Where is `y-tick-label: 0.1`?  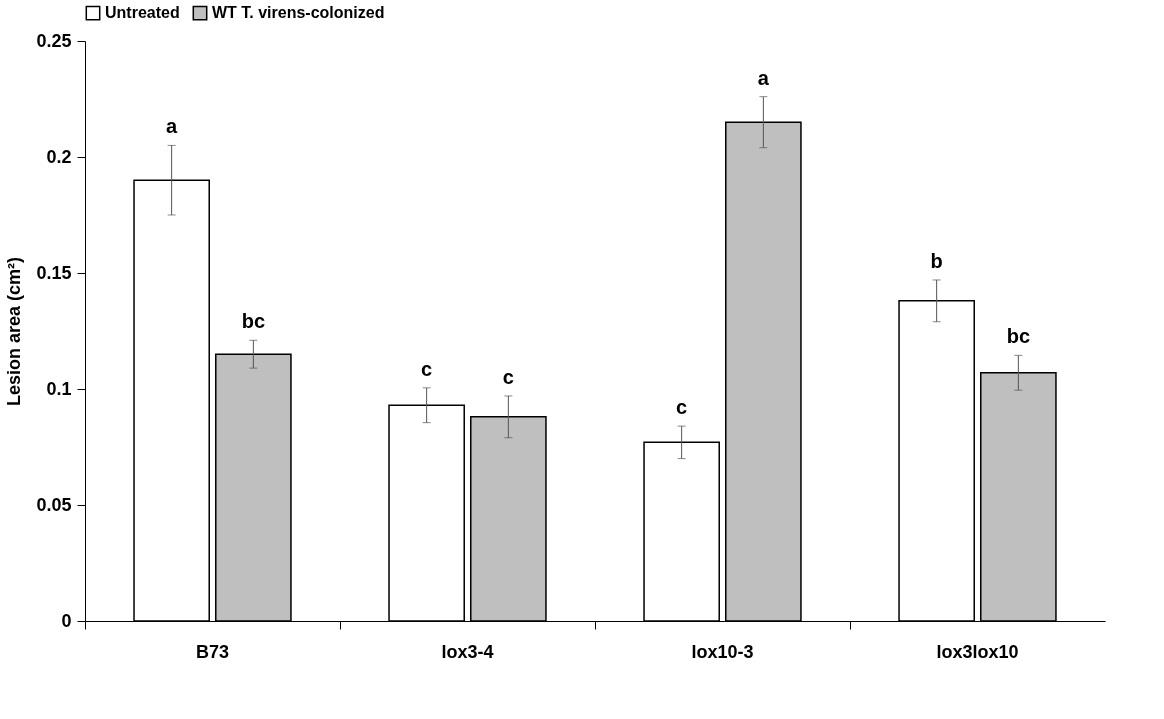
y-tick-label: 0.1 is located at coordinates (59, 388).